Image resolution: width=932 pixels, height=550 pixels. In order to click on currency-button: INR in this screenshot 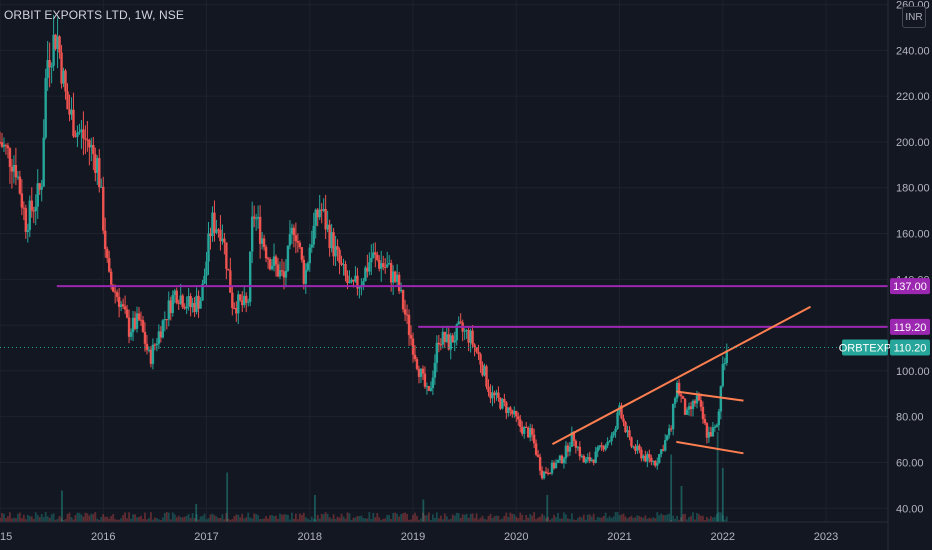, I will do `click(914, 17)`.